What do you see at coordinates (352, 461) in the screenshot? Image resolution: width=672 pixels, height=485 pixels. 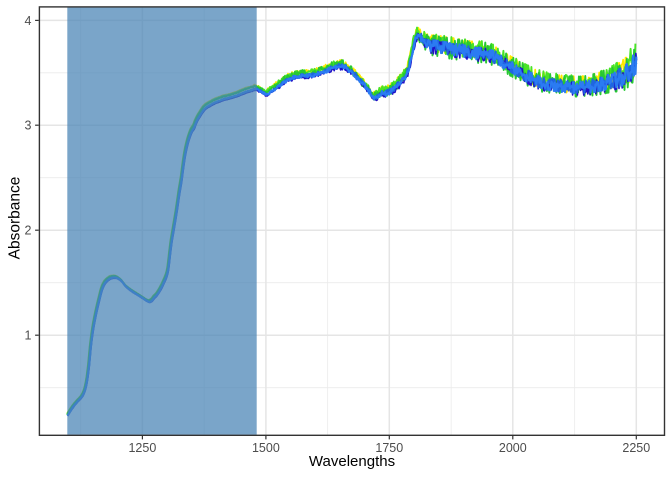 I see `svg-text: Wavelengths` at bounding box center [352, 461].